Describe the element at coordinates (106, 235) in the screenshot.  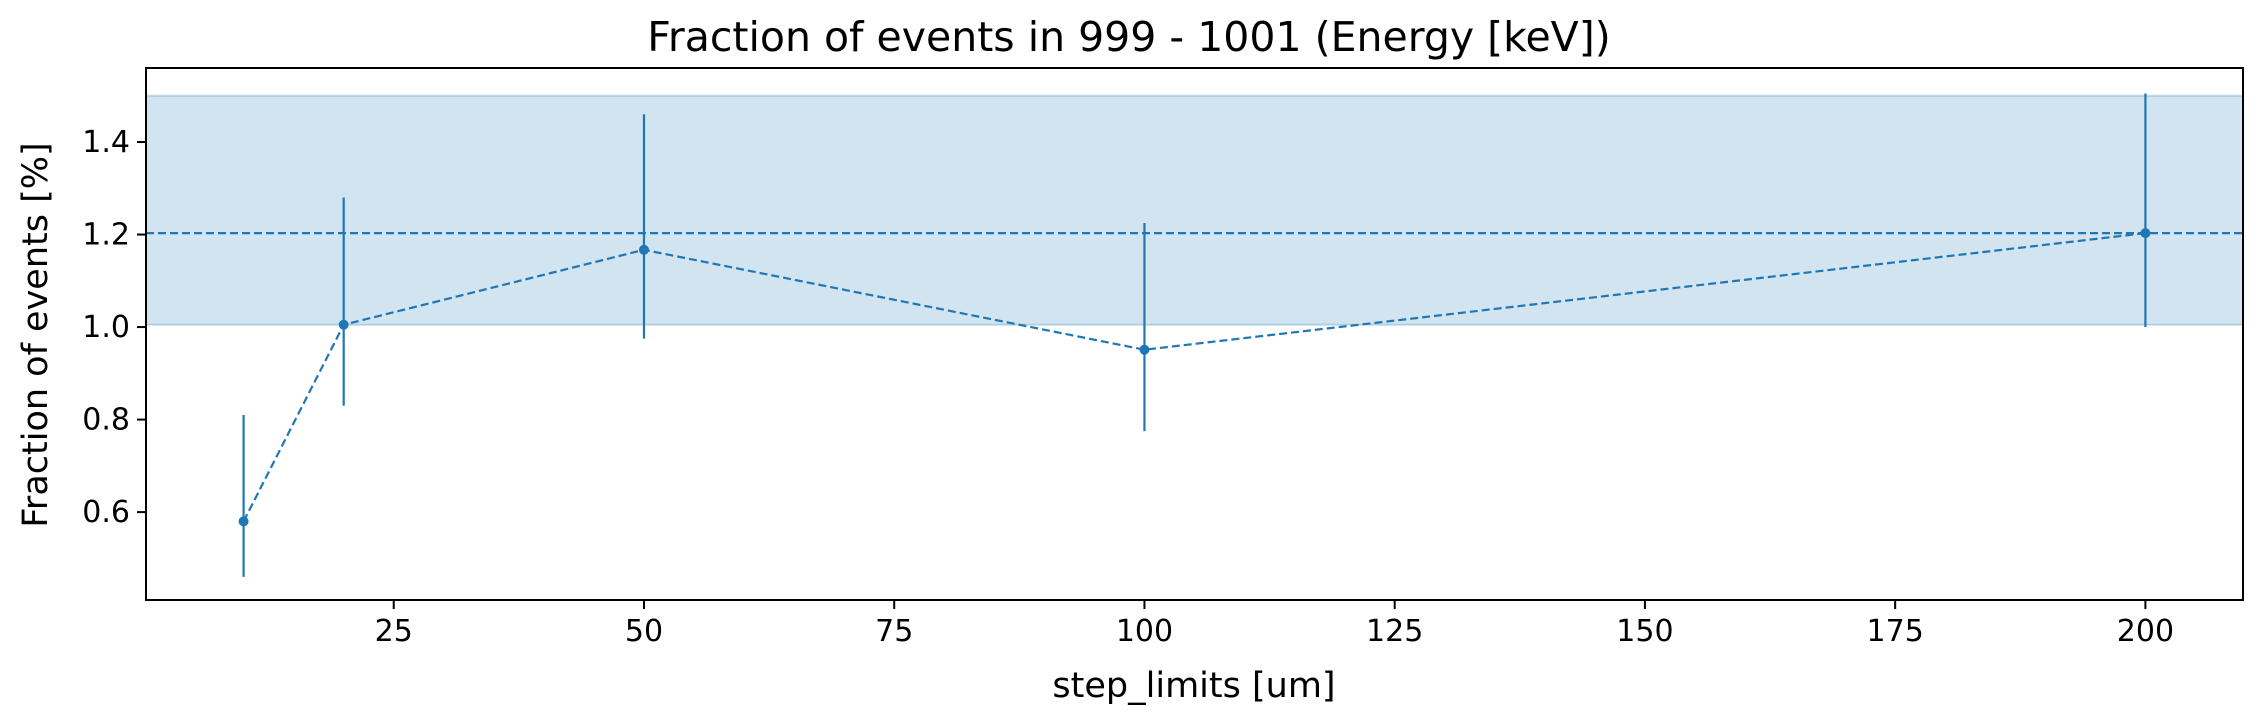
I see `y-tick-label: 1.2` at that location.